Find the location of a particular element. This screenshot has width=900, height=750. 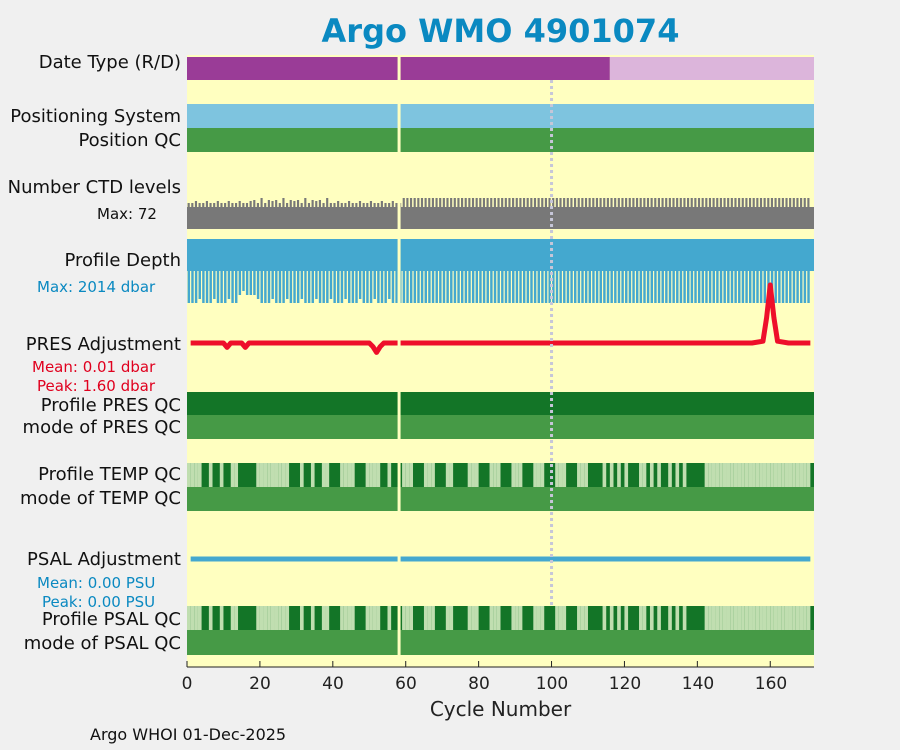

chart-title: Argo WMO 4901074 is located at coordinates (500, 31).